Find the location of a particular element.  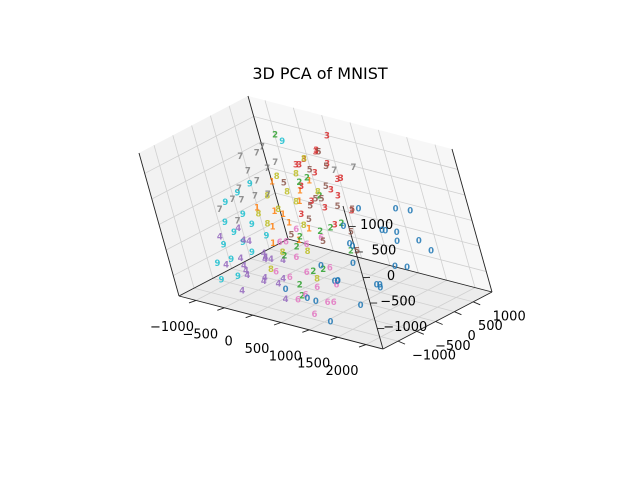

chart-title: 3D PCA of MNIST is located at coordinates (320, 73).